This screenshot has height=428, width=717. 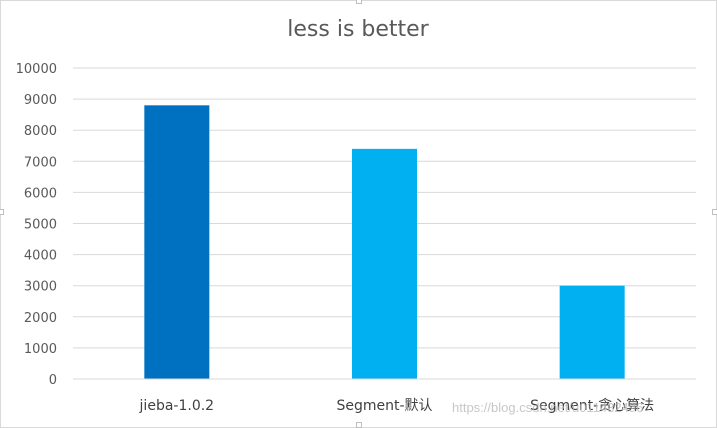 I want to click on resize-handle-top, so click(x=359, y=2).